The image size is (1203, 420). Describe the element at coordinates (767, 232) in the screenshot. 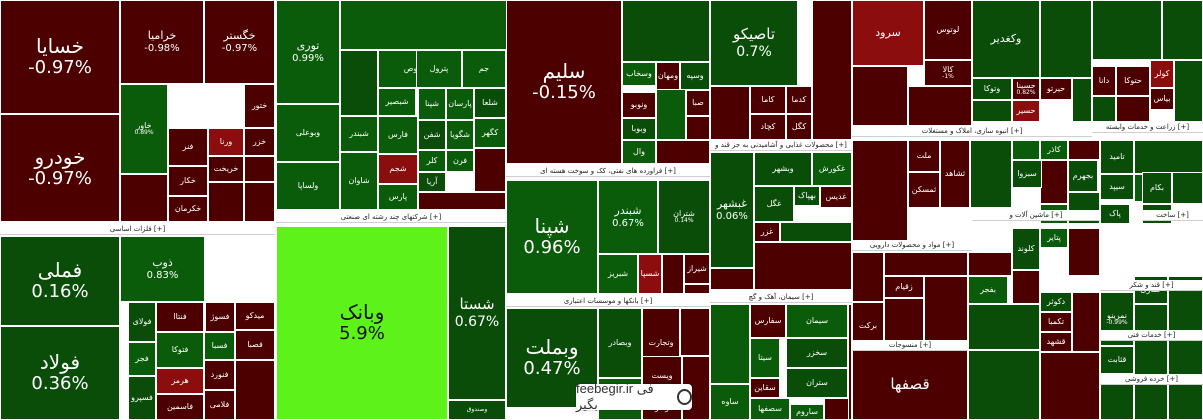

I see `stock-tile: غزر` at that location.